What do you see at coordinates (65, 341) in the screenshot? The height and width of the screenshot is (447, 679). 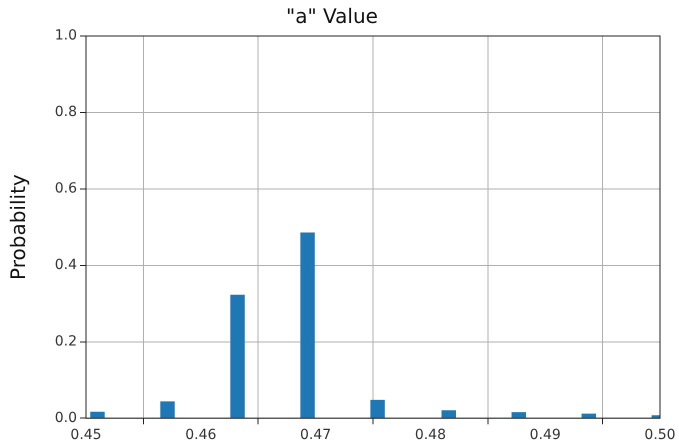 I see `y-tick-label: 0.2` at bounding box center [65, 341].